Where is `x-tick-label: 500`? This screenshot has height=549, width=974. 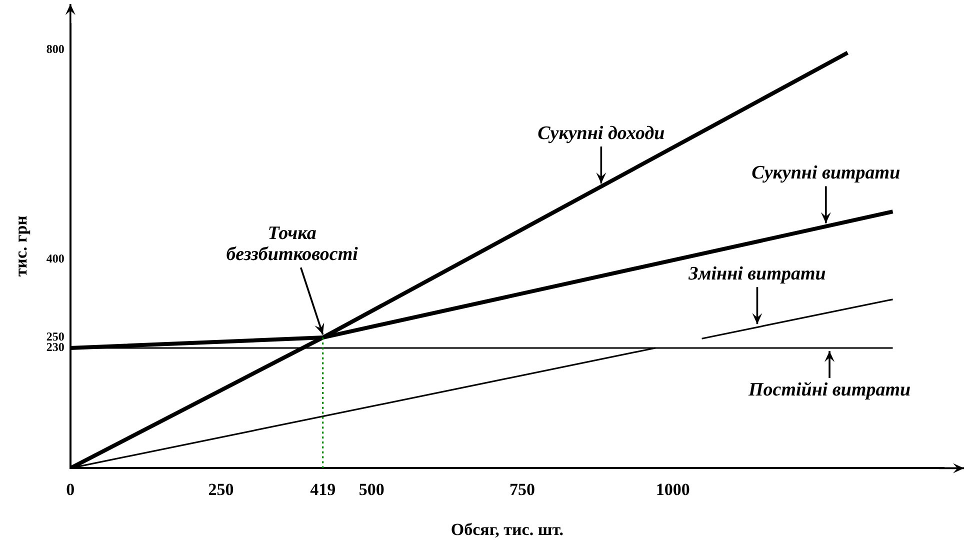 x-tick-label: 500 is located at coordinates (371, 489).